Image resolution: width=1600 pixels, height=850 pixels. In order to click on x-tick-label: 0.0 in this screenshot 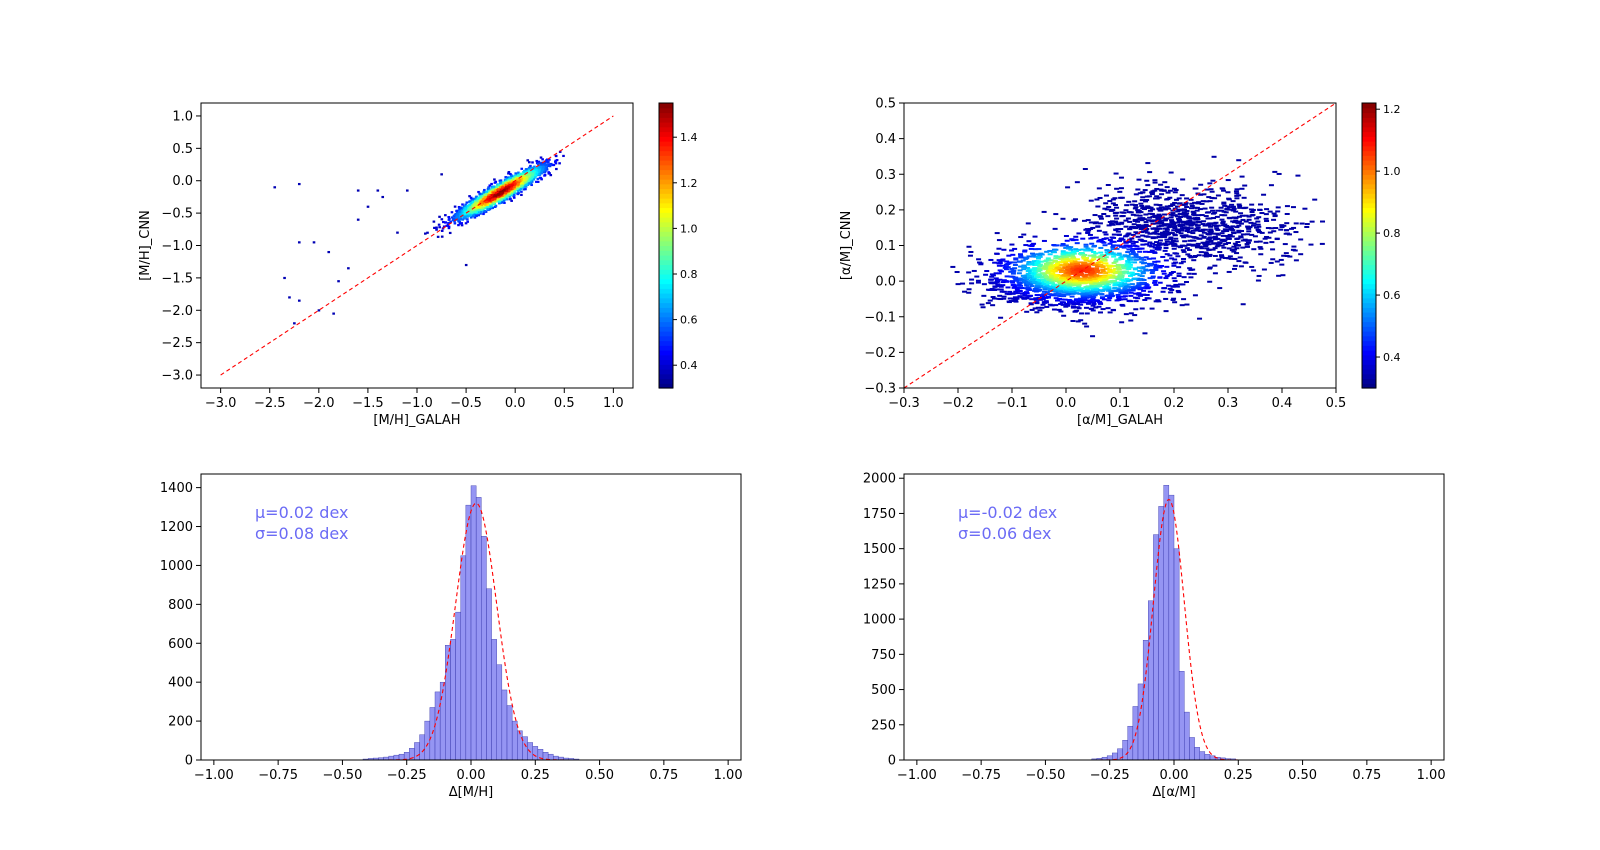, I will do `click(515, 403)`.